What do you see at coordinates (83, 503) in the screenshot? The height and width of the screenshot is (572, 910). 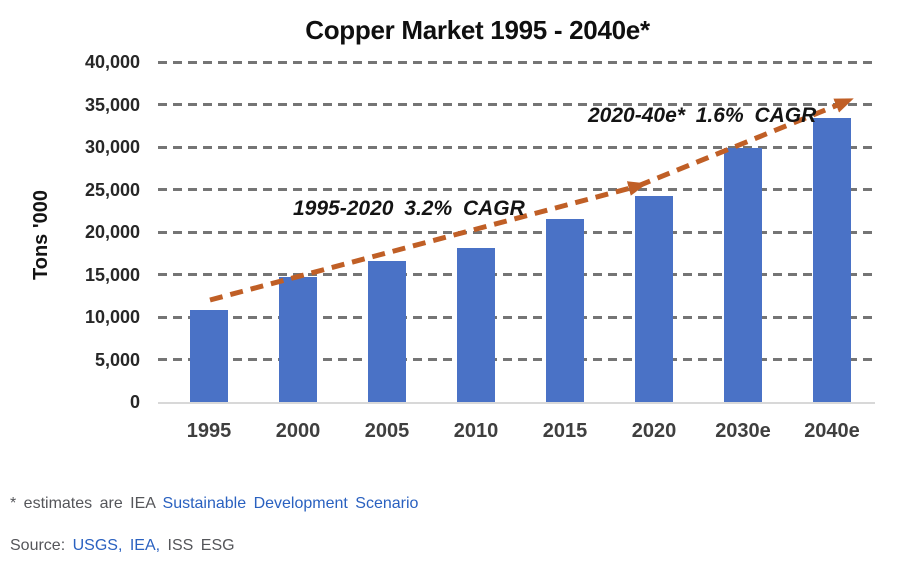 I see `footnote-text: * estimates are IEA` at bounding box center [83, 503].